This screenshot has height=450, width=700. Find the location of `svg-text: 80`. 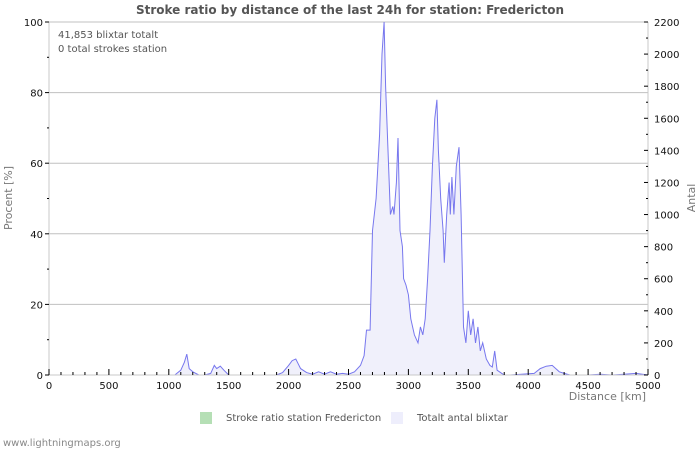

svg-text: 80 is located at coordinates (36, 94).